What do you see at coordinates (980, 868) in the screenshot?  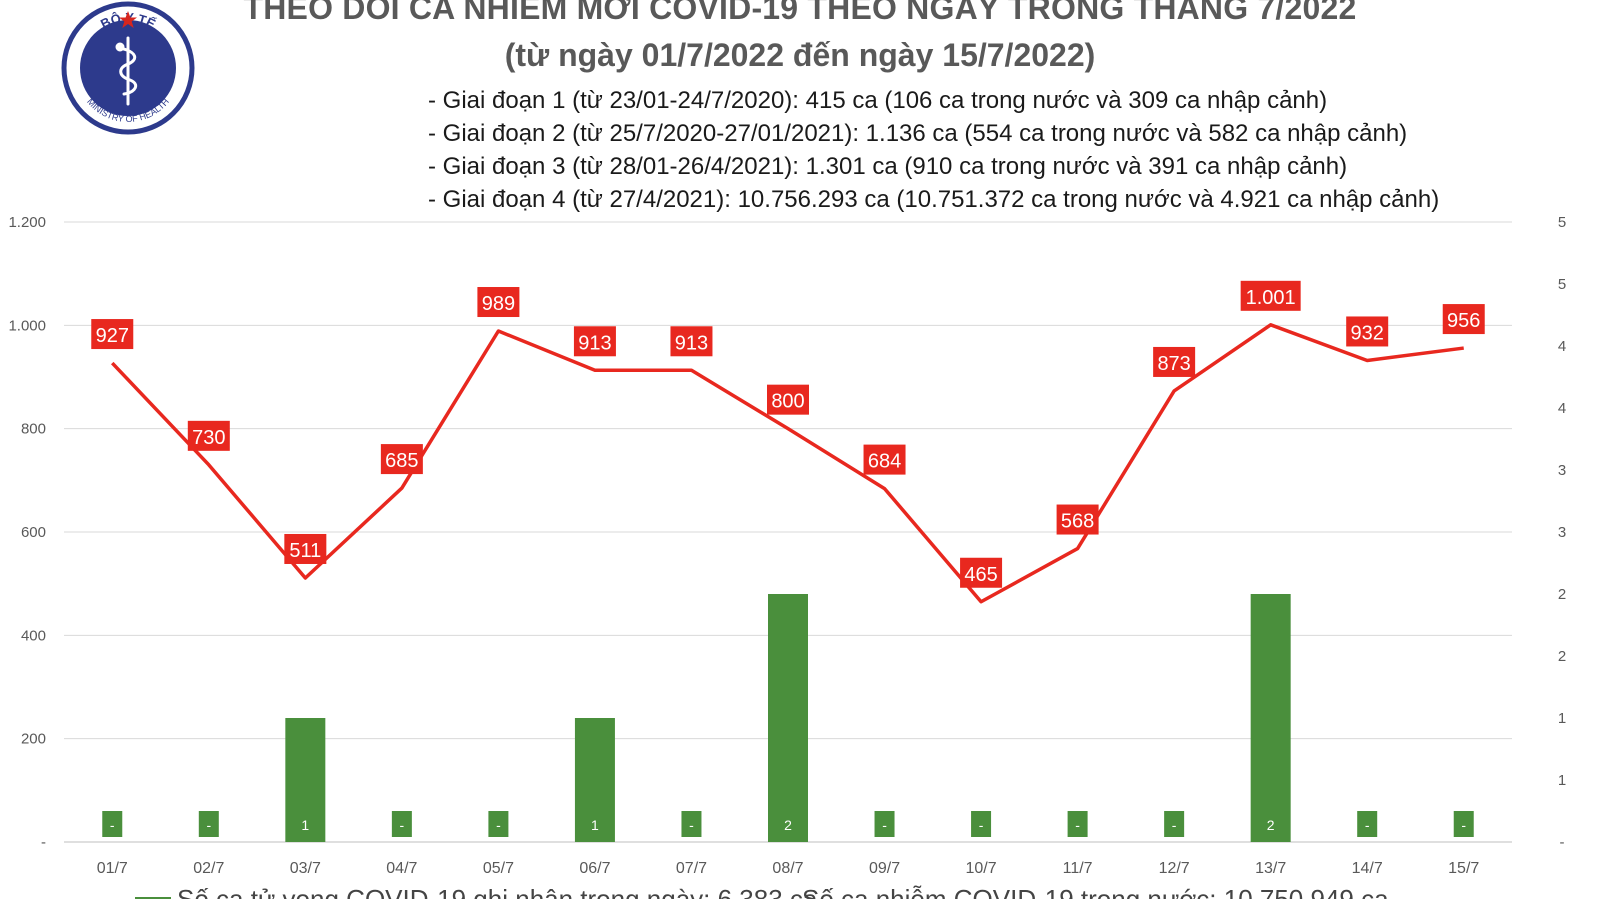 I see `x-tick-label: 10/7` at bounding box center [980, 868].